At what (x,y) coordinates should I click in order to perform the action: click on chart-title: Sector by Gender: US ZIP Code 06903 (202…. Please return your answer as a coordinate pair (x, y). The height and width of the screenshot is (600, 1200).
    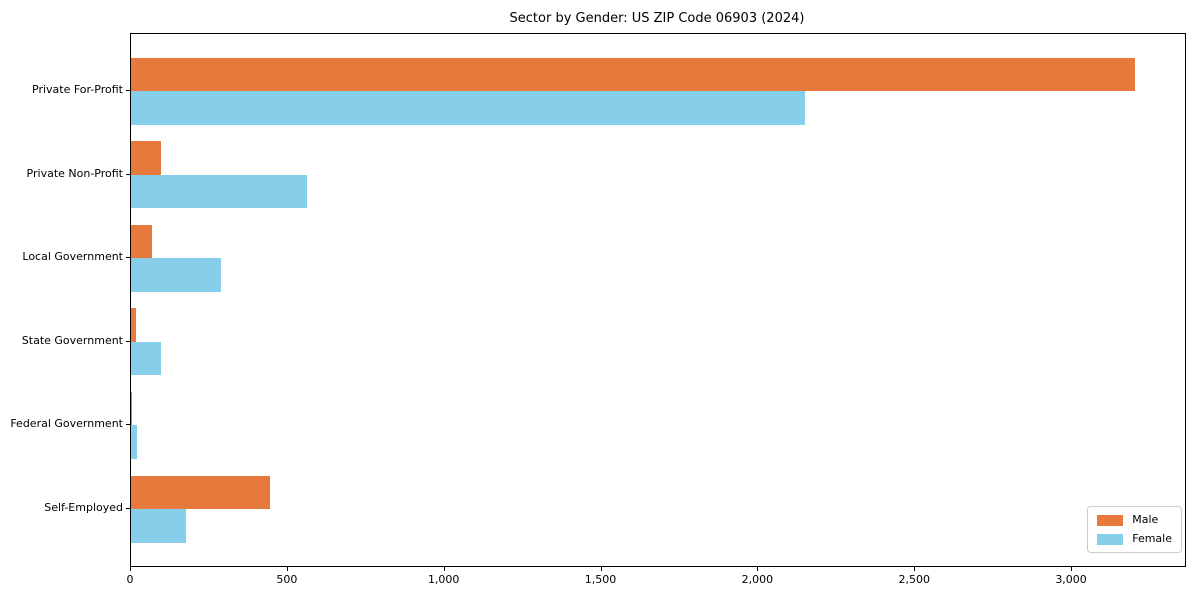
    Looking at the image, I should click on (657, 18).